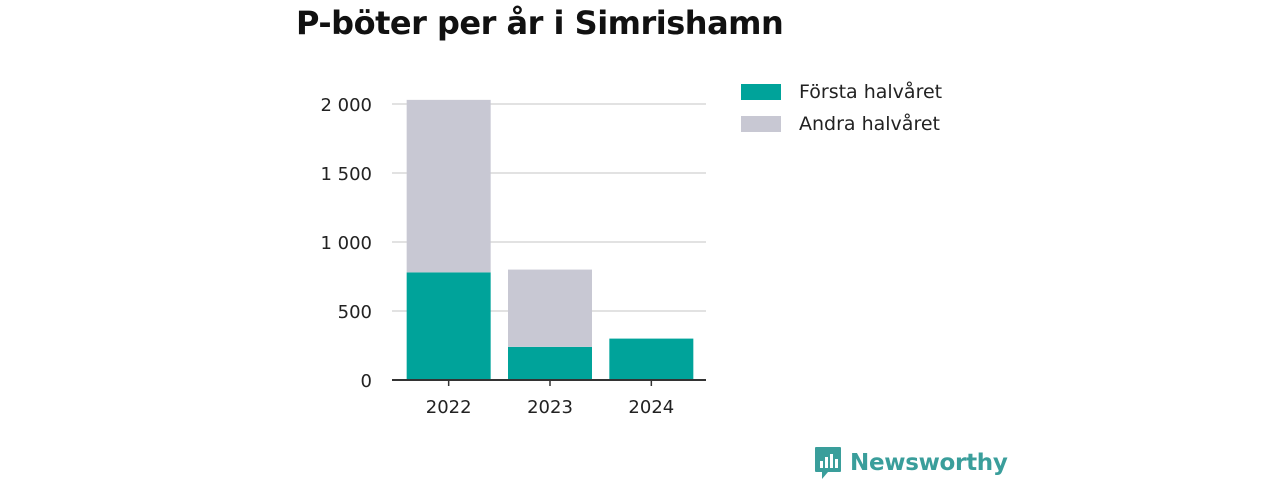  What do you see at coordinates (346, 105) in the screenshot?
I see `y-tick-label: 2 000` at bounding box center [346, 105].